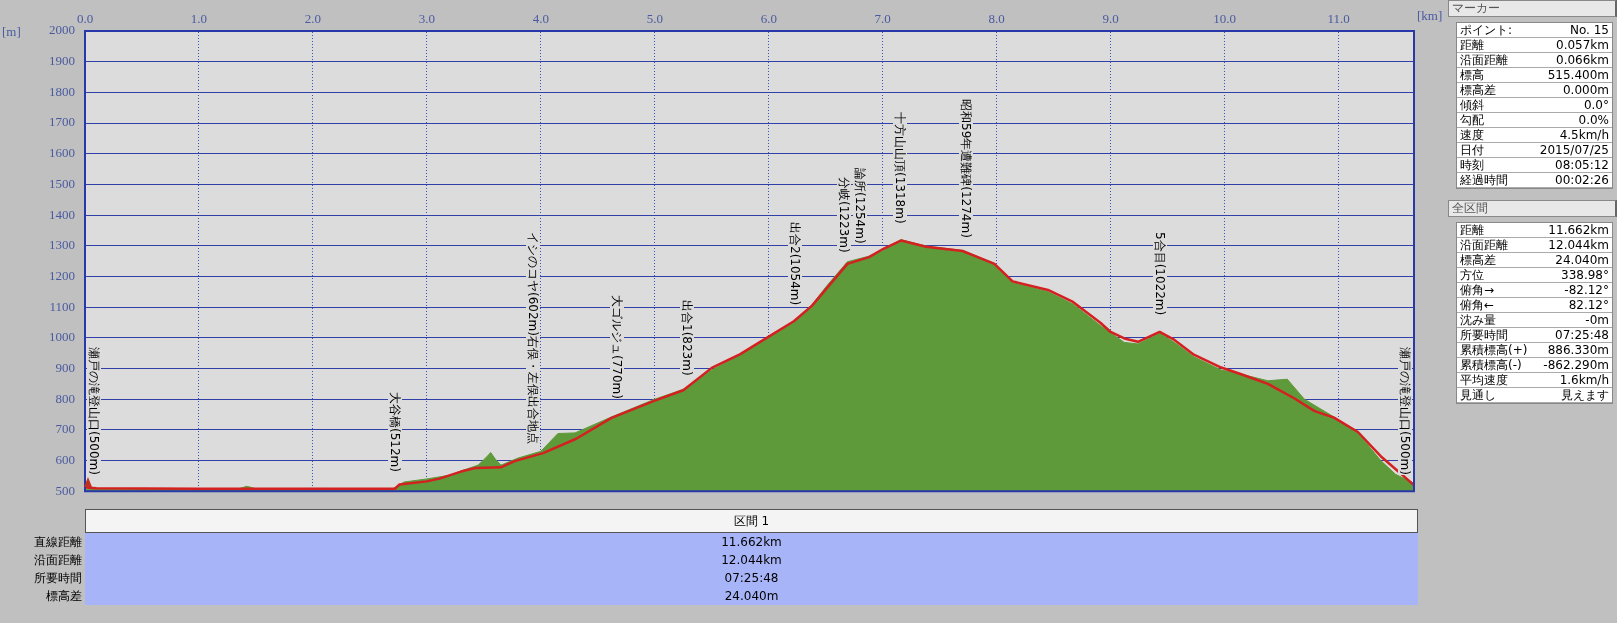 The width and height of the screenshot is (1617, 623). What do you see at coordinates (1159, 274) in the screenshot?
I see `annotation: 5合目(1022m)` at bounding box center [1159, 274].